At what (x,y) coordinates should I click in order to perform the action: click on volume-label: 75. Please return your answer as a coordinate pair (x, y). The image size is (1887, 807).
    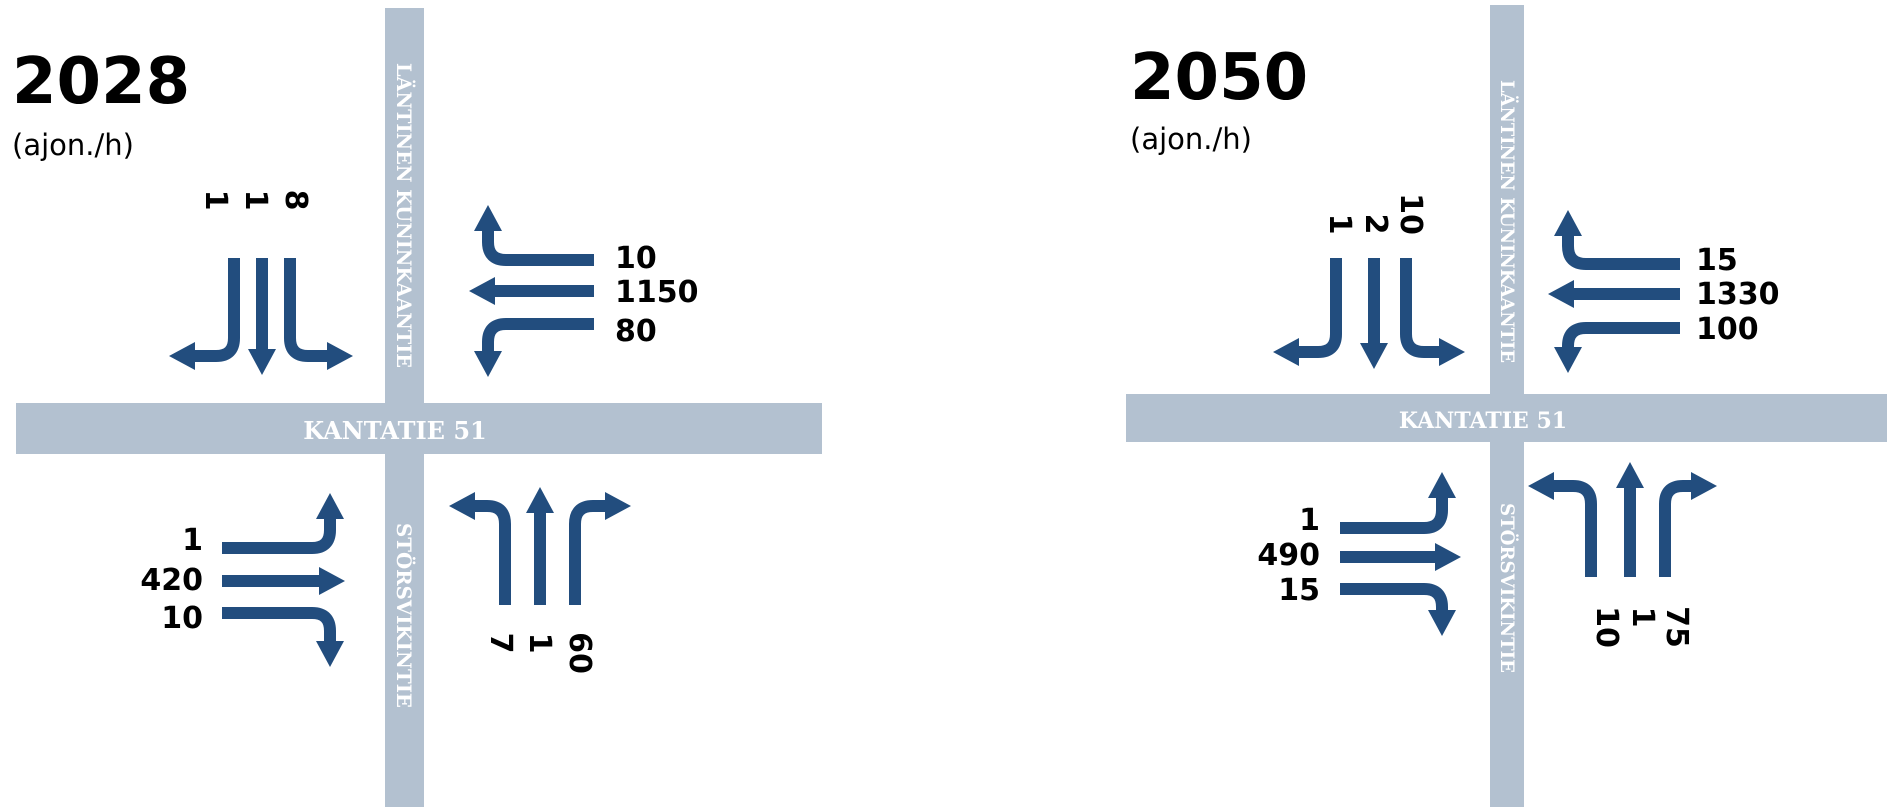
    Looking at the image, I should click on (1676, 627).